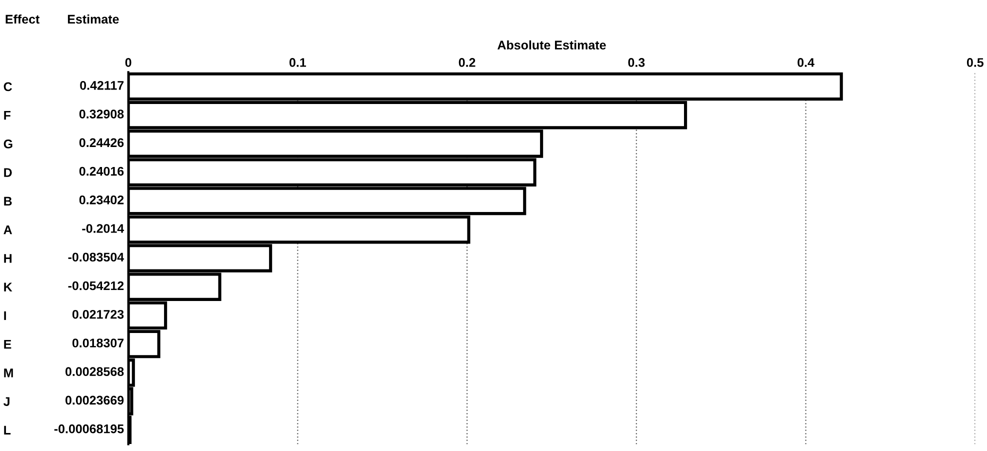  Describe the element at coordinates (7, 430) in the screenshot. I see `y-tick-label: L` at that location.